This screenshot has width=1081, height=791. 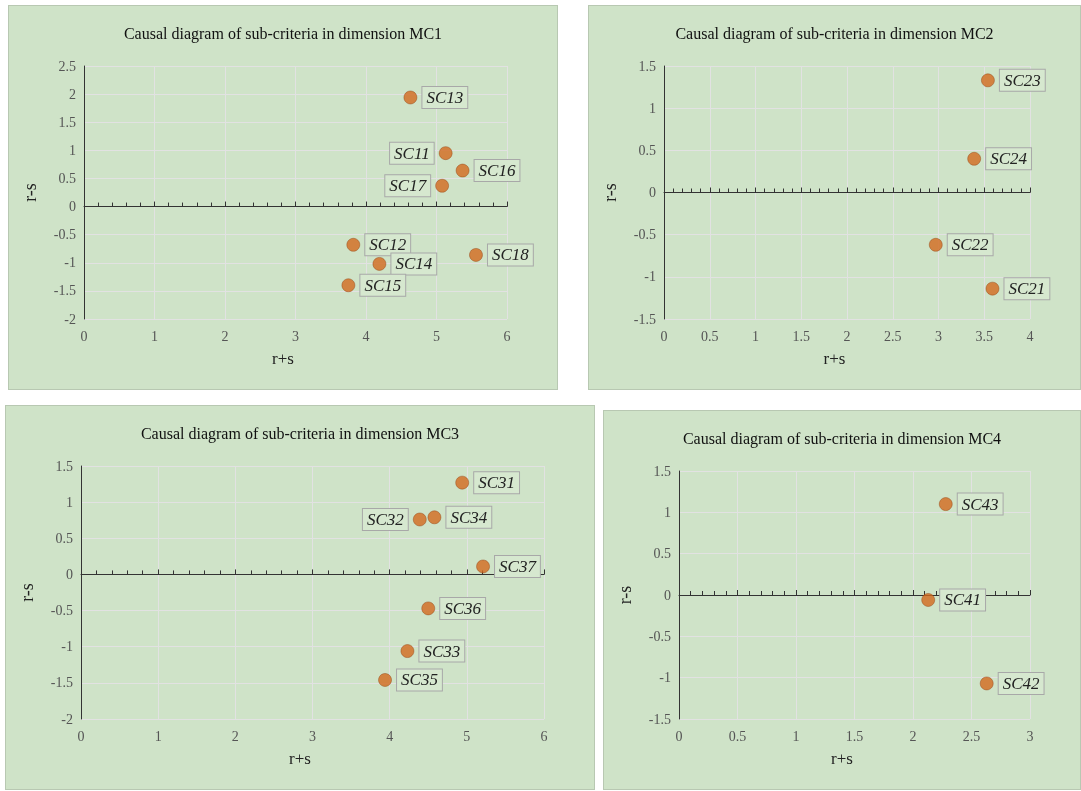 I want to click on annotation: SC18, so click(x=510, y=255).